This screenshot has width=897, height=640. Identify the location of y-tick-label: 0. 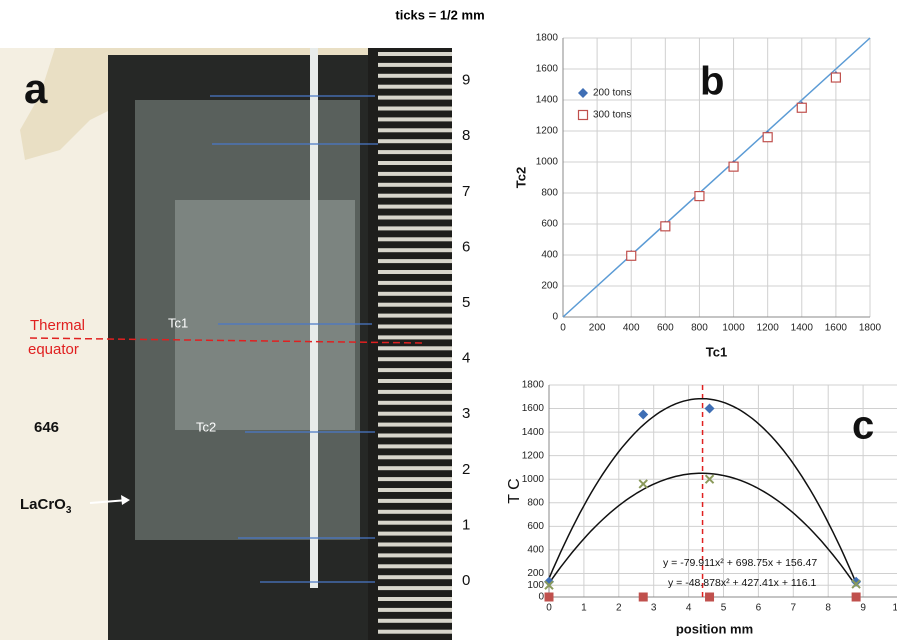
(555, 317).